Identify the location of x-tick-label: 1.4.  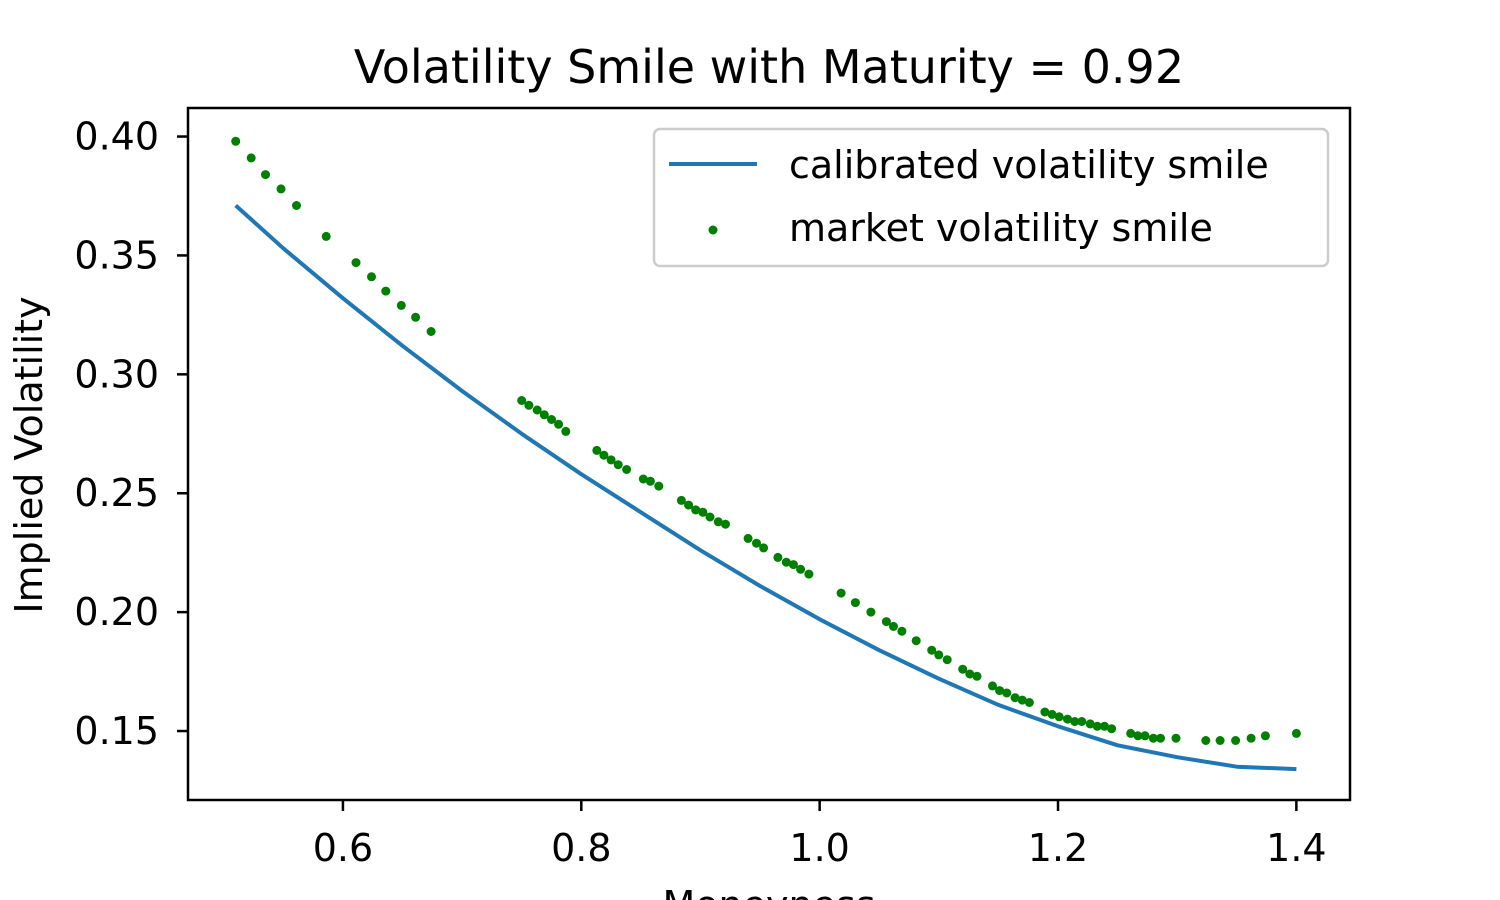
(1296, 848).